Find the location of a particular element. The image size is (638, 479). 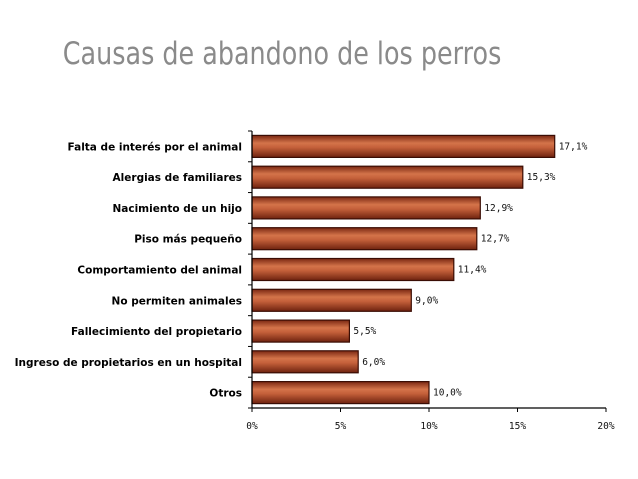

value-label: 12,7% is located at coordinates (495, 239).